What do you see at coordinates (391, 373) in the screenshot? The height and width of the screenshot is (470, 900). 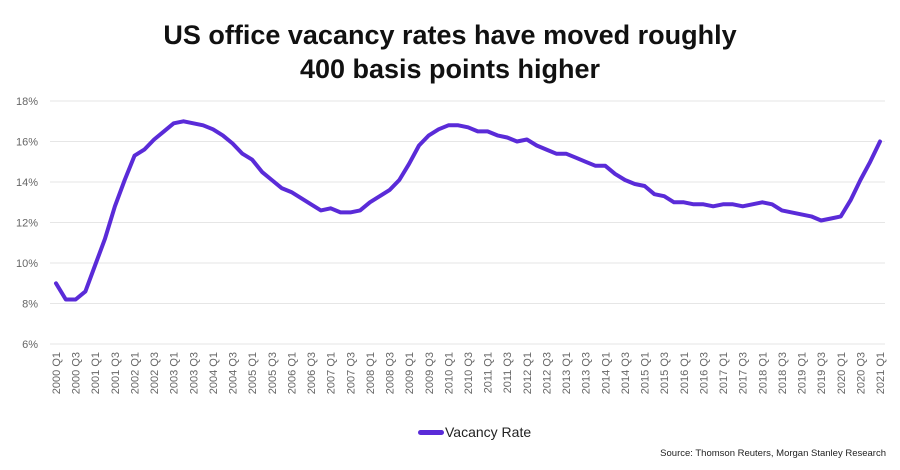 I see `x-tick-label: 2008 Q3` at bounding box center [391, 373].